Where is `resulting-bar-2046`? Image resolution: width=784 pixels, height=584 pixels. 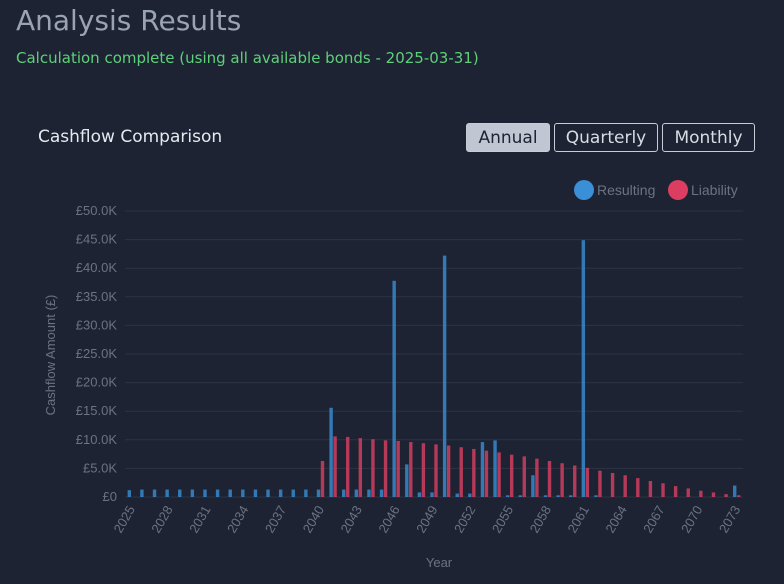
resulting-bar-2046 is located at coordinates (394, 388).